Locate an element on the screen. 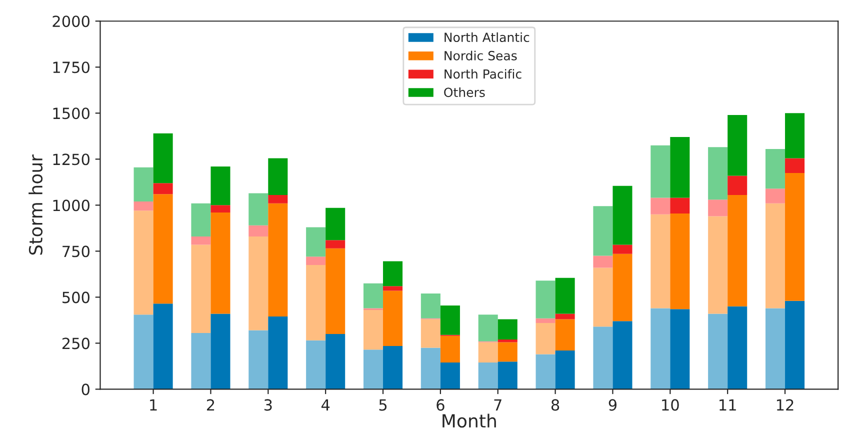 The image size is (864, 431). x-tick-label: 5 is located at coordinates (383, 405).